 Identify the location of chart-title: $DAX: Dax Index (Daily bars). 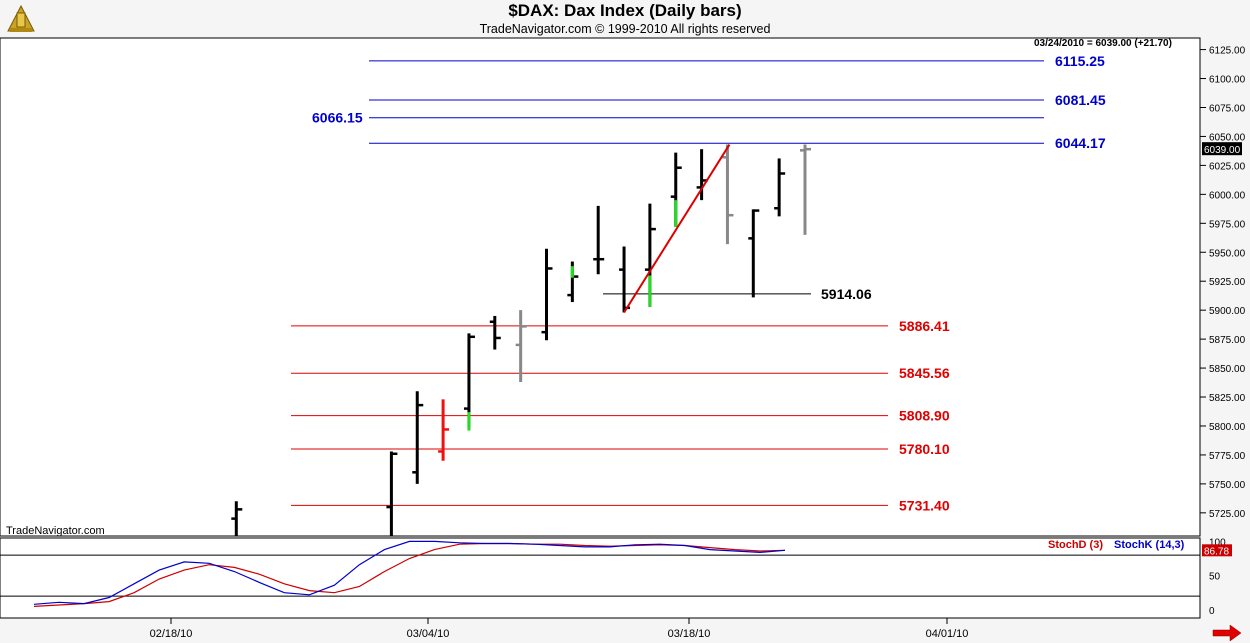
(625, 10).